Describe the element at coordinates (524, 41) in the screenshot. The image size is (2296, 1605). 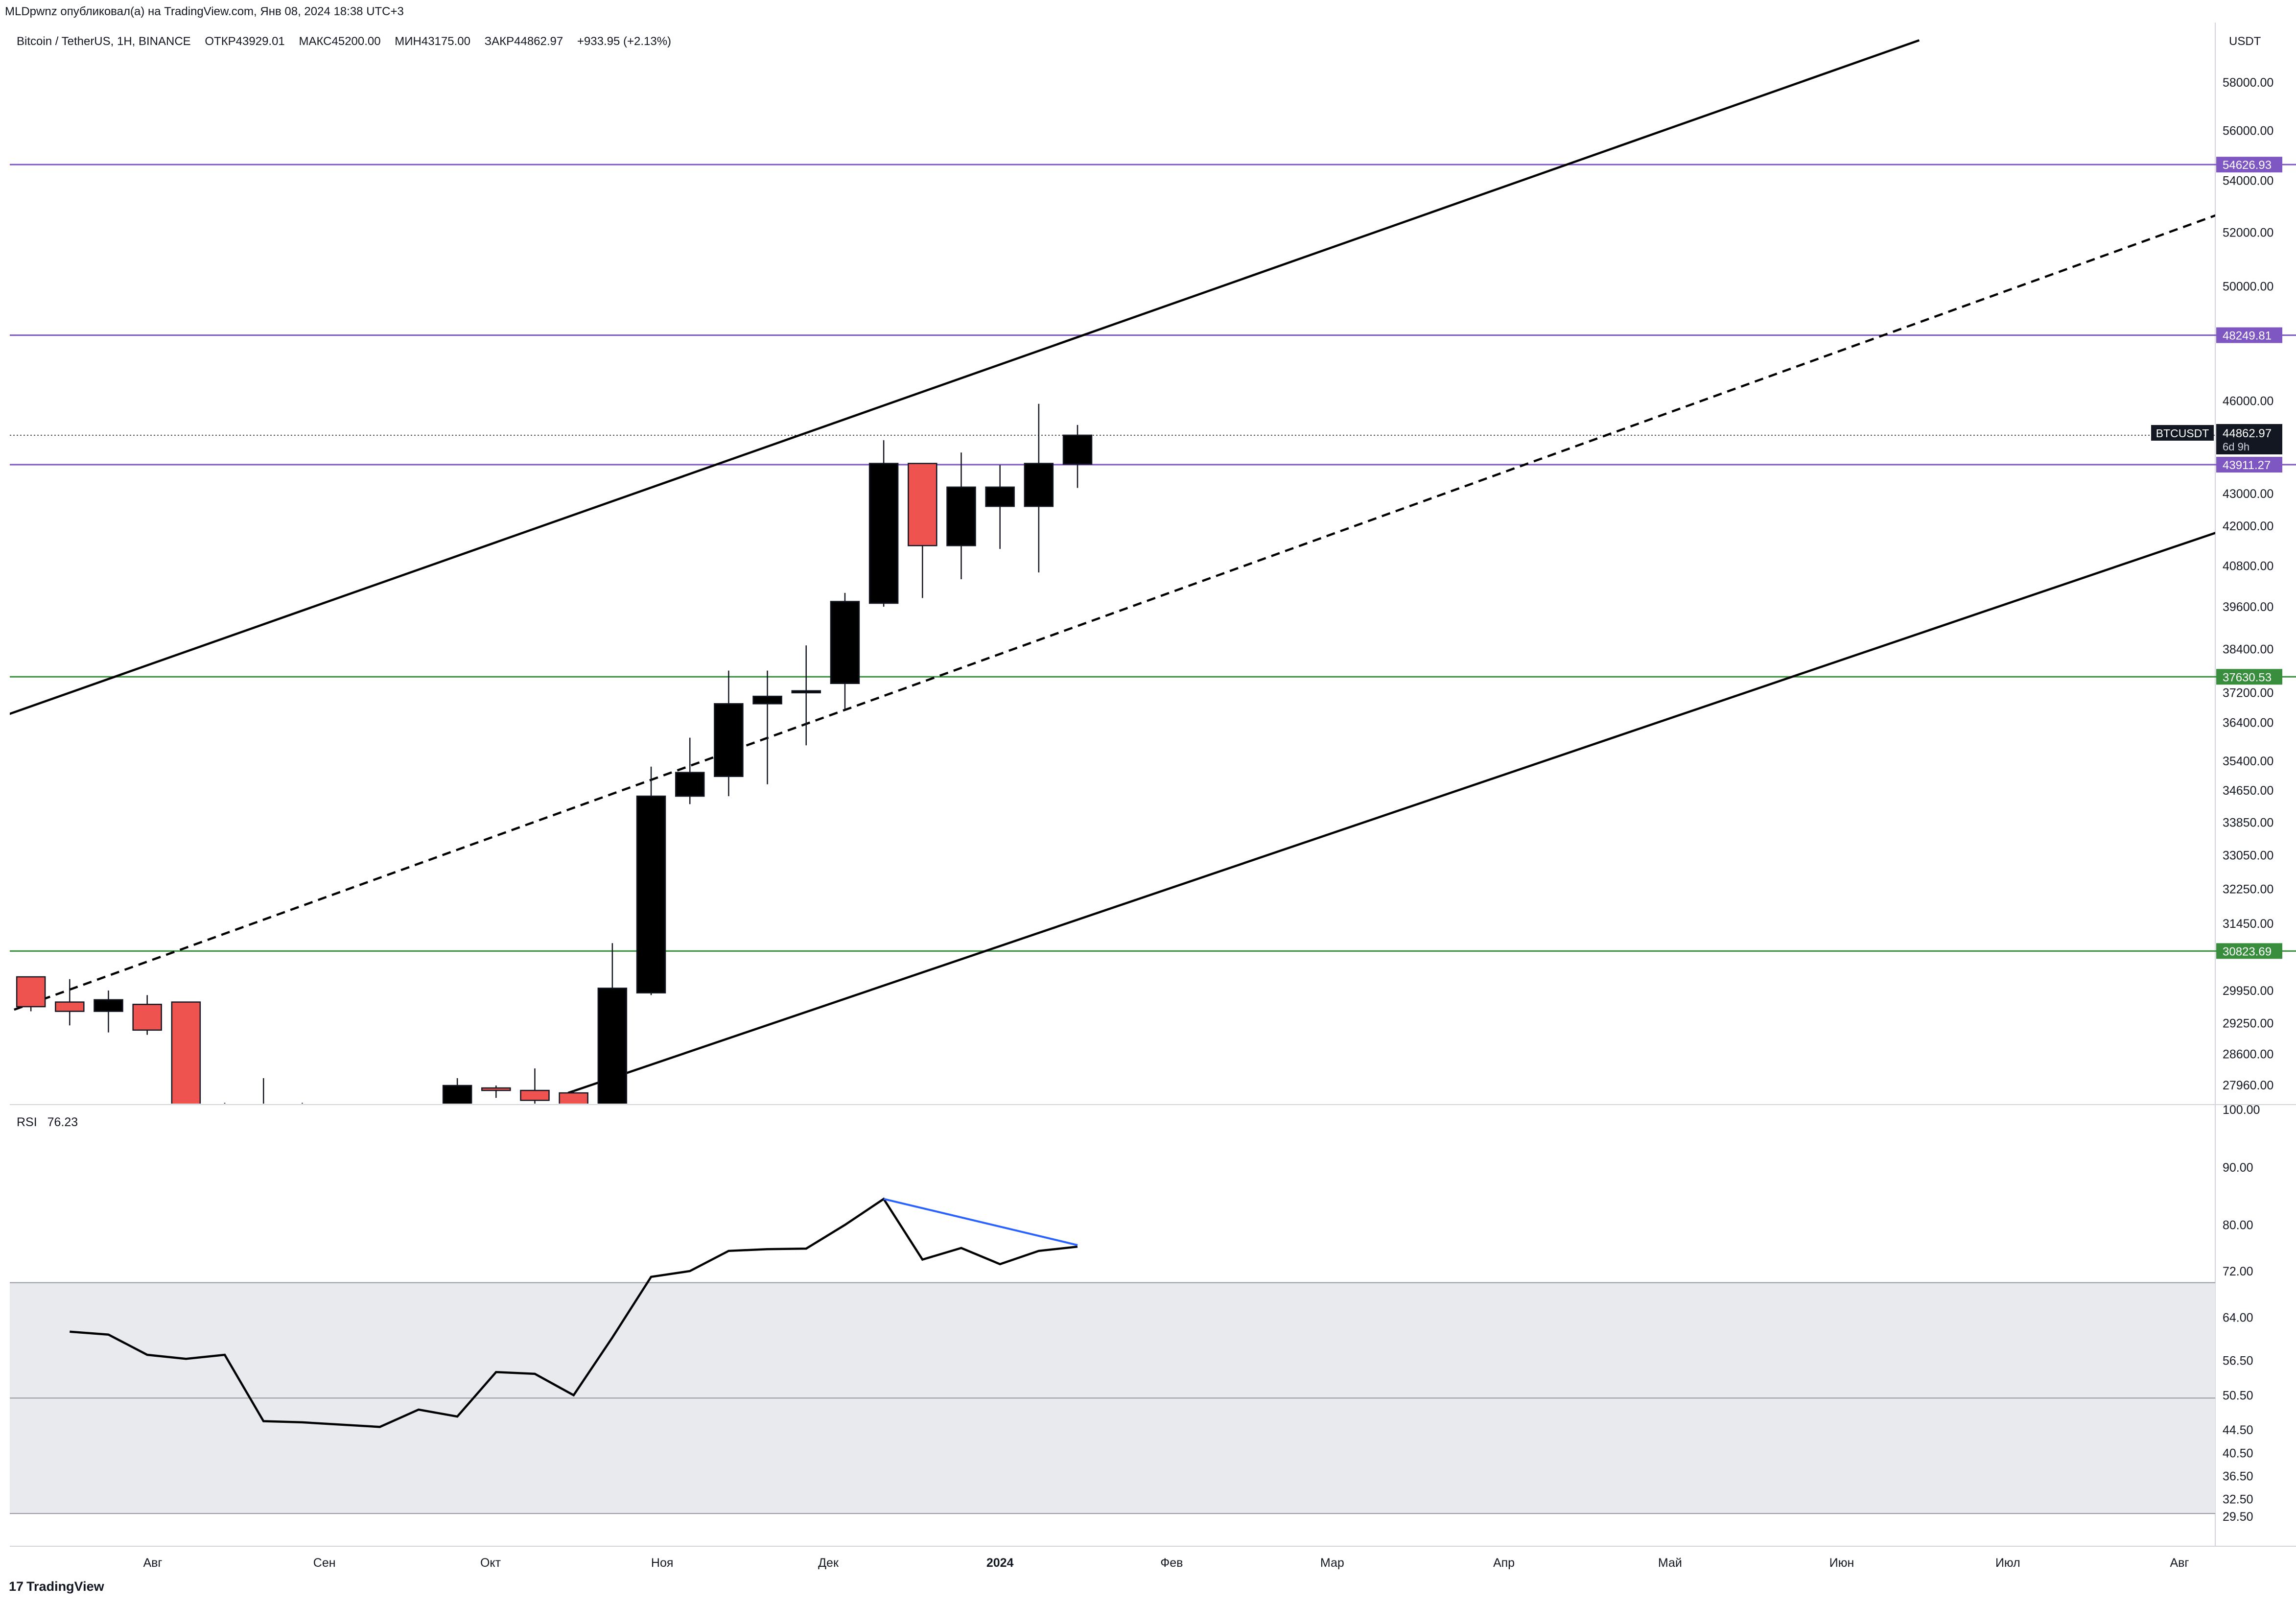
I see `ohlc-close: ЗАКР44862.97` at that location.